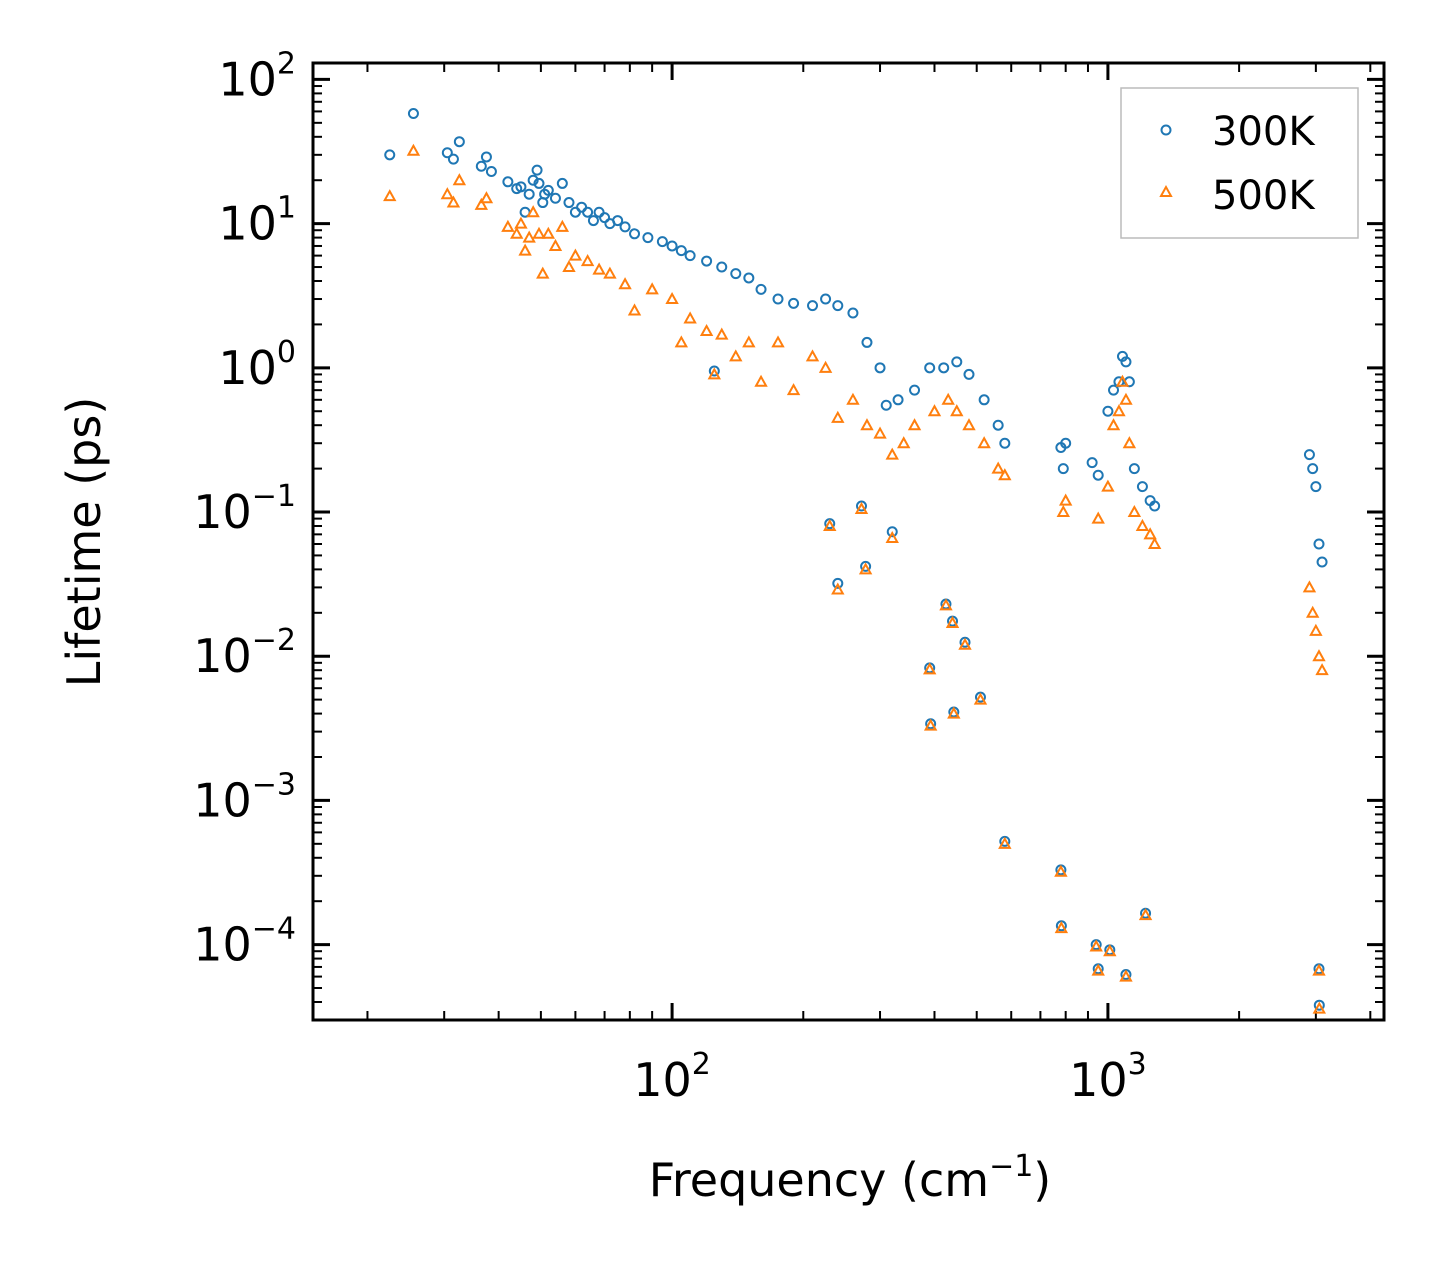  I want to click on x-axis-title: Frequency (cm−1), so click(850, 1178).